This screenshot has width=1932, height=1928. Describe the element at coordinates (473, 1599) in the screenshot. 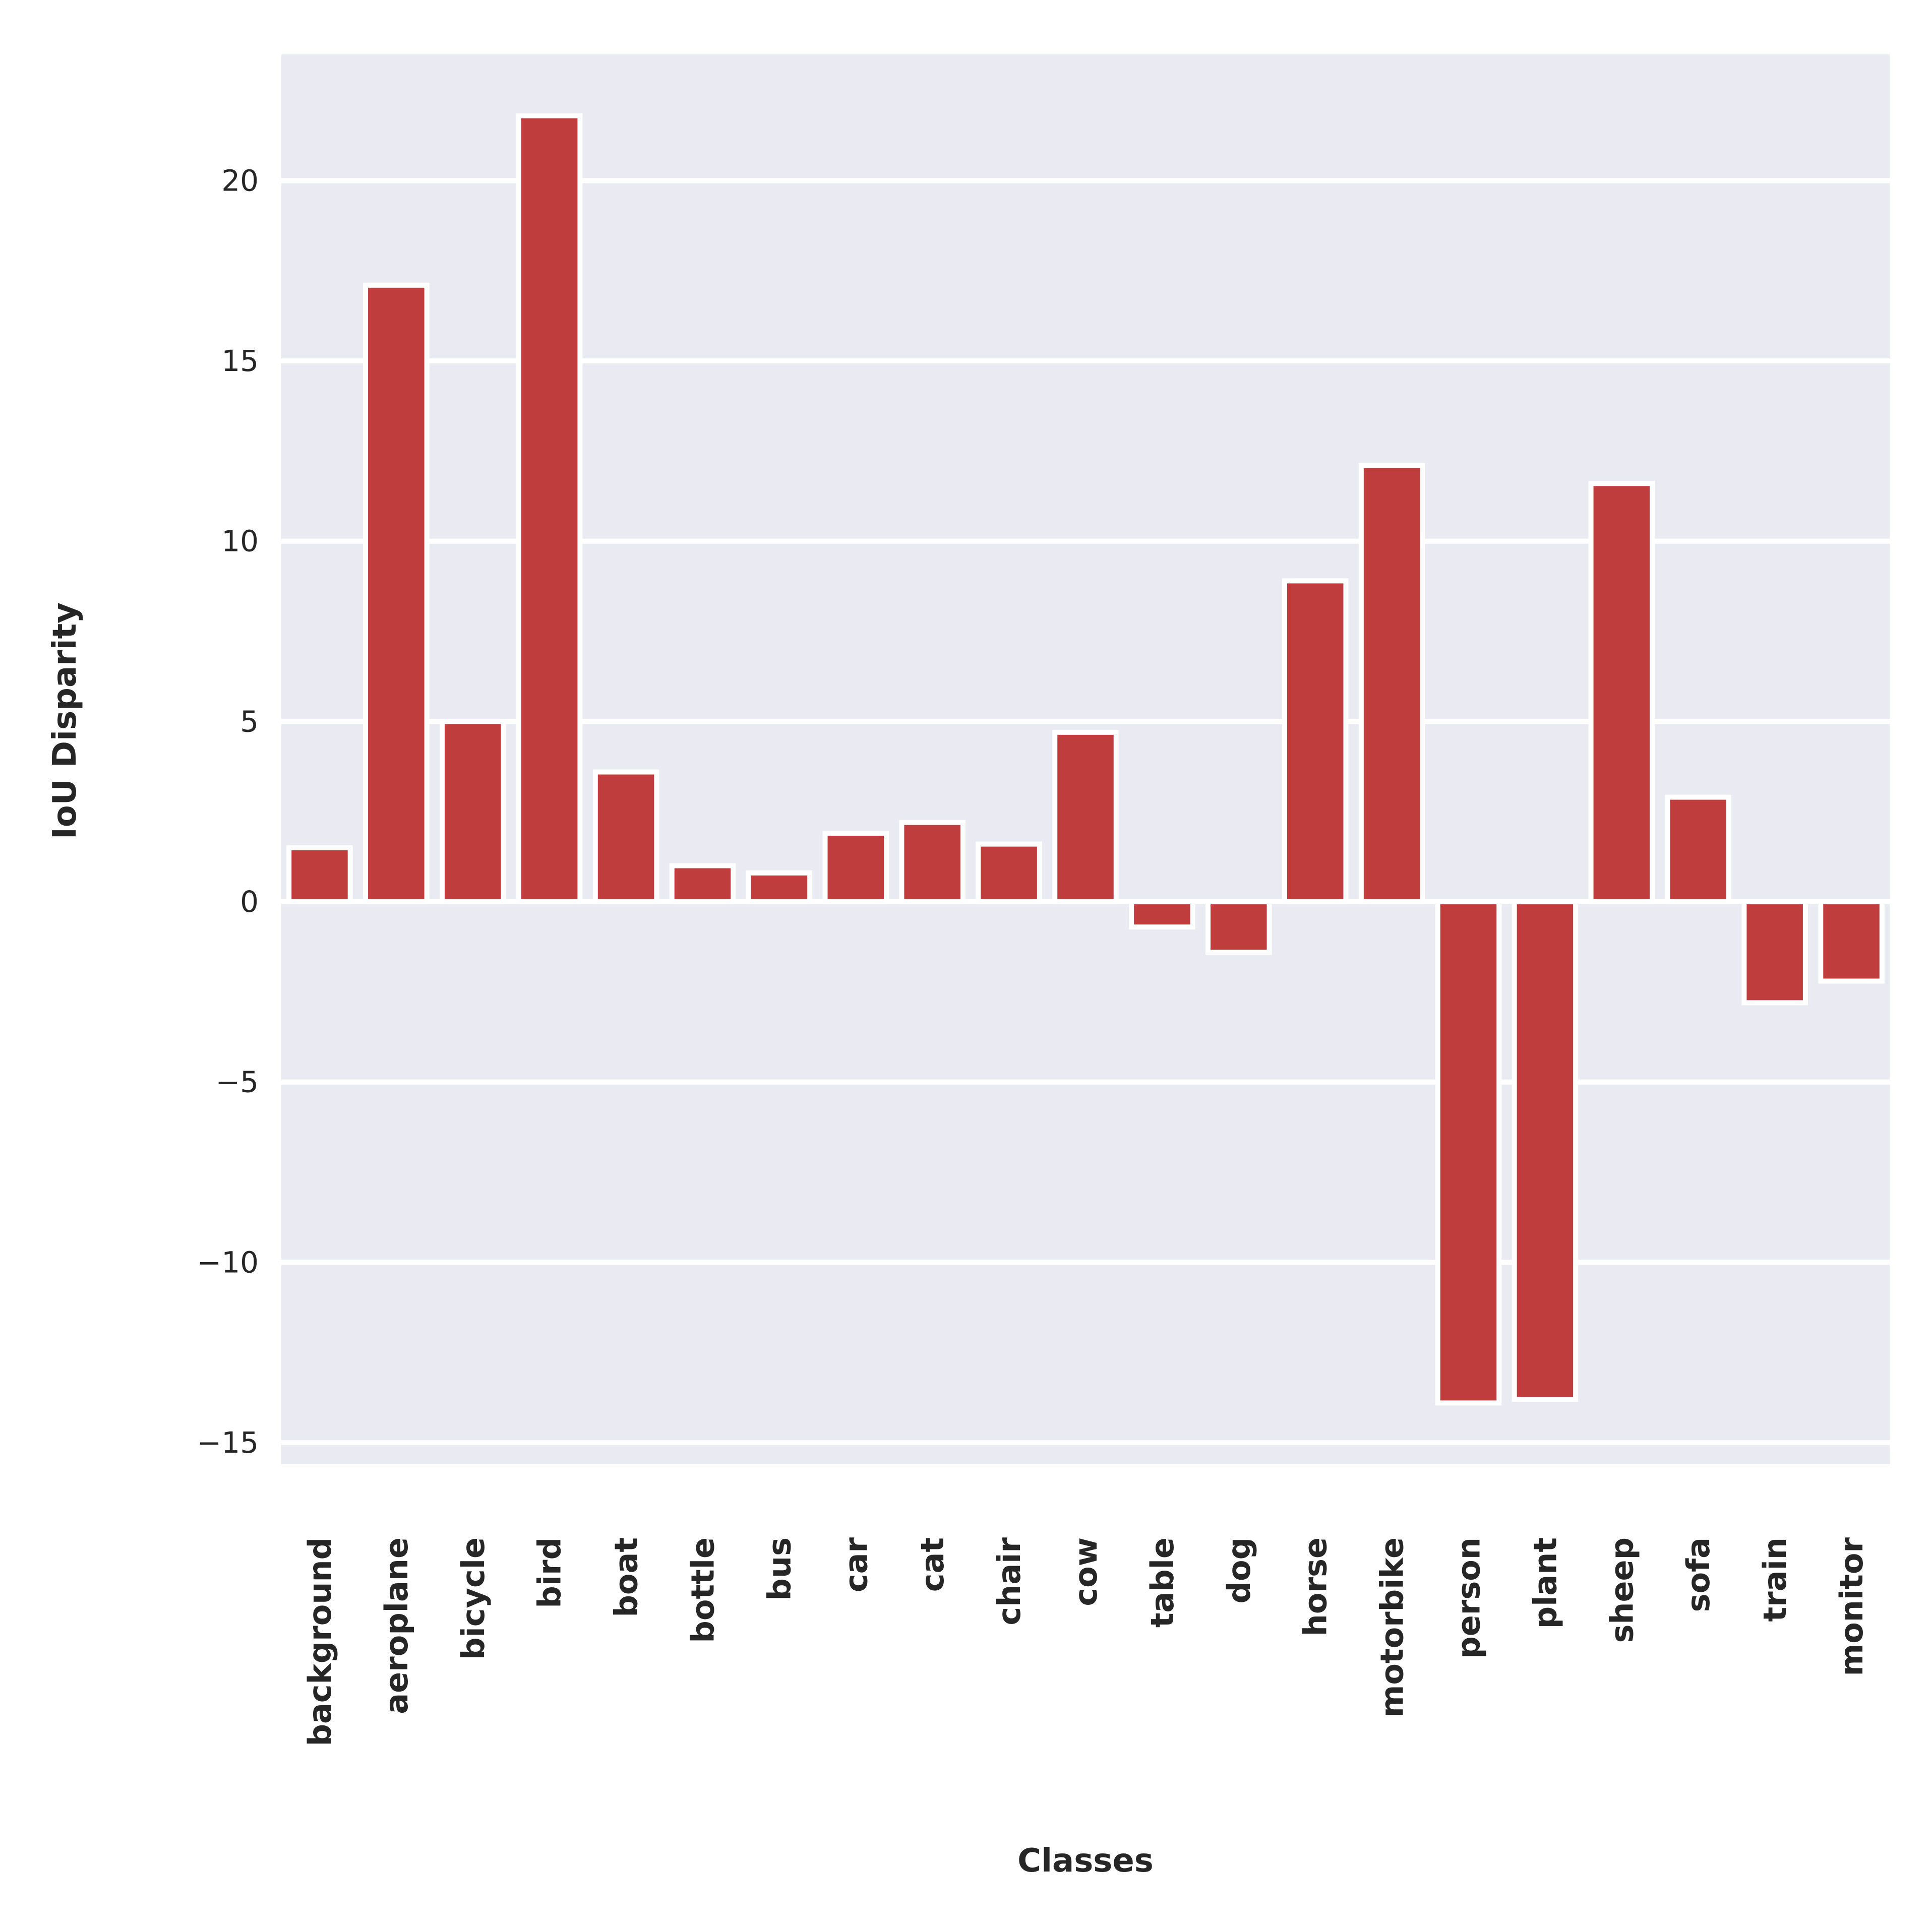

I see `x-tick-label: bicycle` at that location.